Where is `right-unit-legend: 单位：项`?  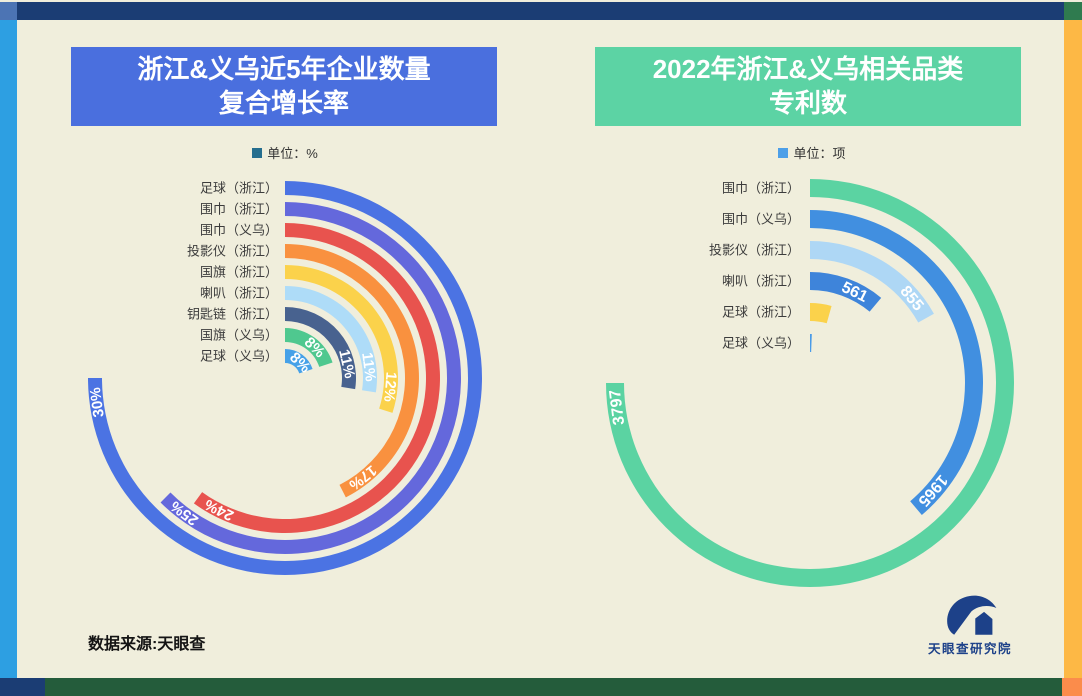 right-unit-legend: 单位：项 is located at coordinates (812, 152).